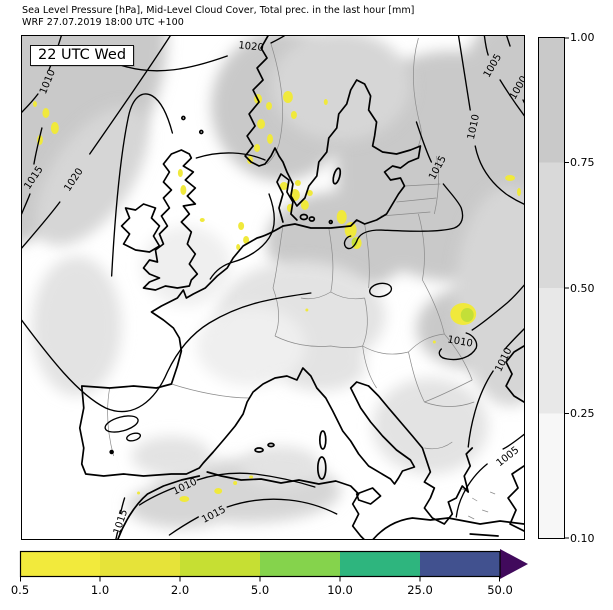  What do you see at coordinates (100, 590) in the screenshot?
I see `precip-cbar-tick-label: 1.0` at bounding box center [100, 590].